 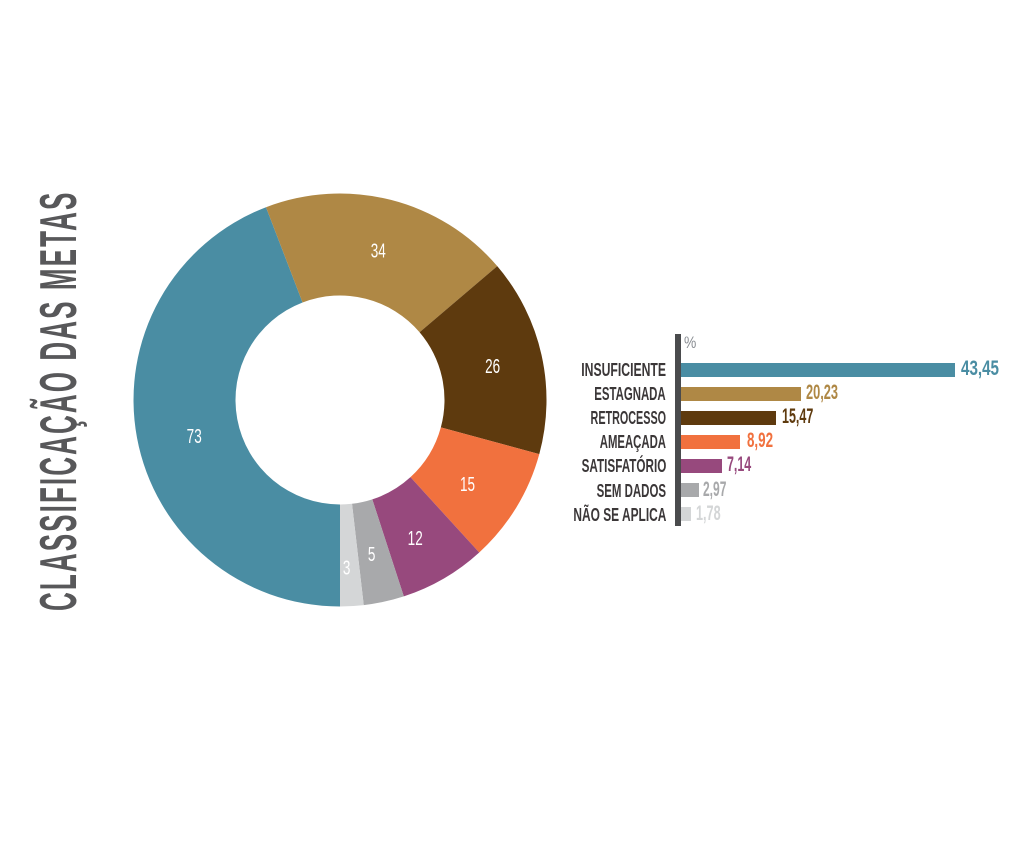 What do you see at coordinates (378, 251) in the screenshot?
I see `svg-text: 34` at bounding box center [378, 251].